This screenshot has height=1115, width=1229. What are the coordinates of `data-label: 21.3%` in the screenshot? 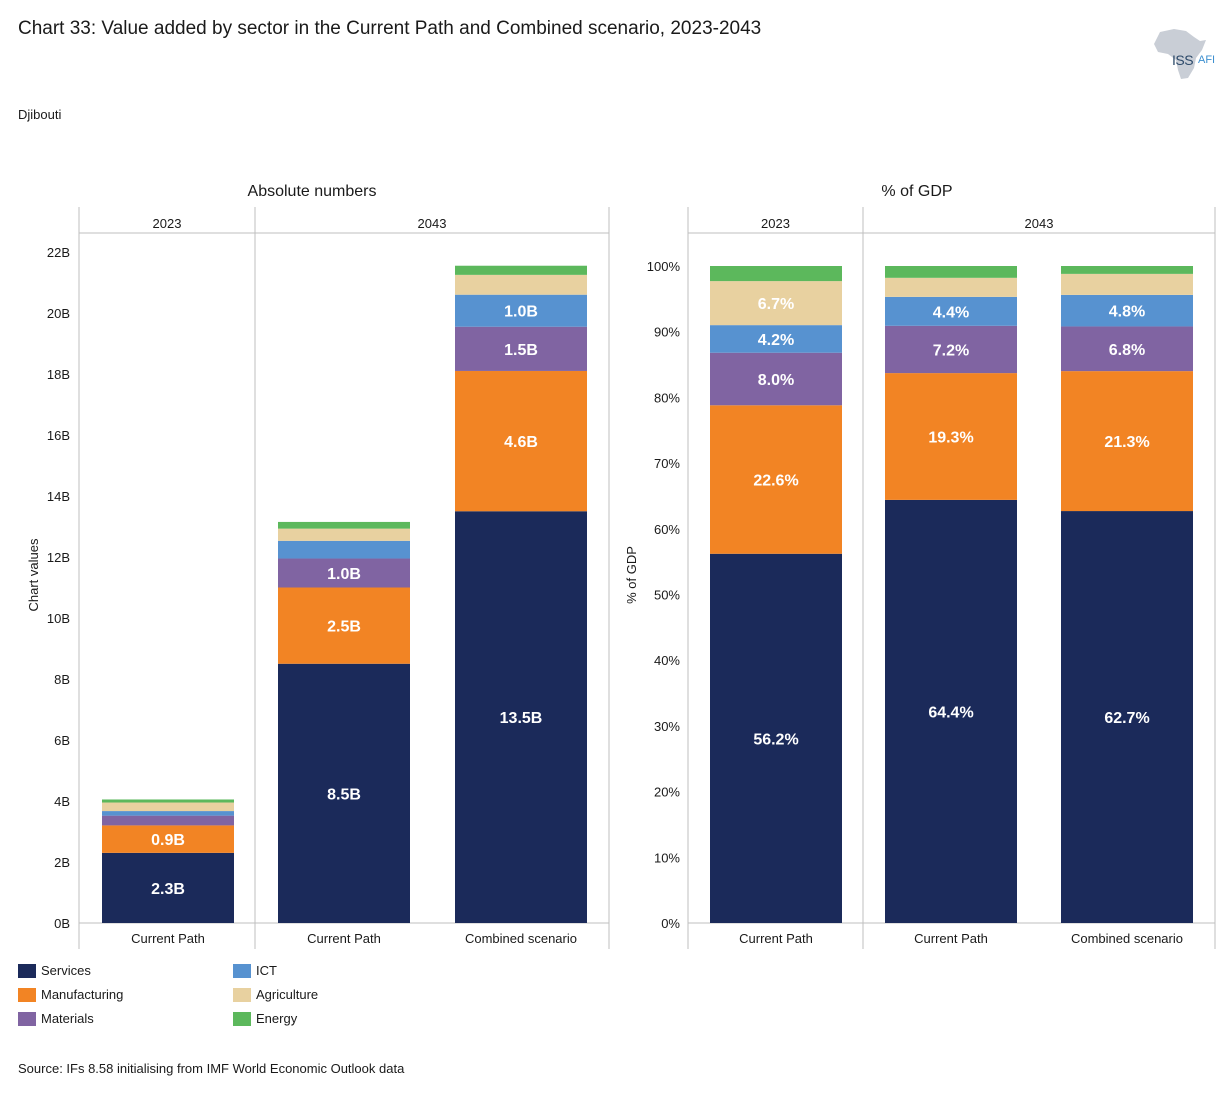 It's located at (1126, 442).